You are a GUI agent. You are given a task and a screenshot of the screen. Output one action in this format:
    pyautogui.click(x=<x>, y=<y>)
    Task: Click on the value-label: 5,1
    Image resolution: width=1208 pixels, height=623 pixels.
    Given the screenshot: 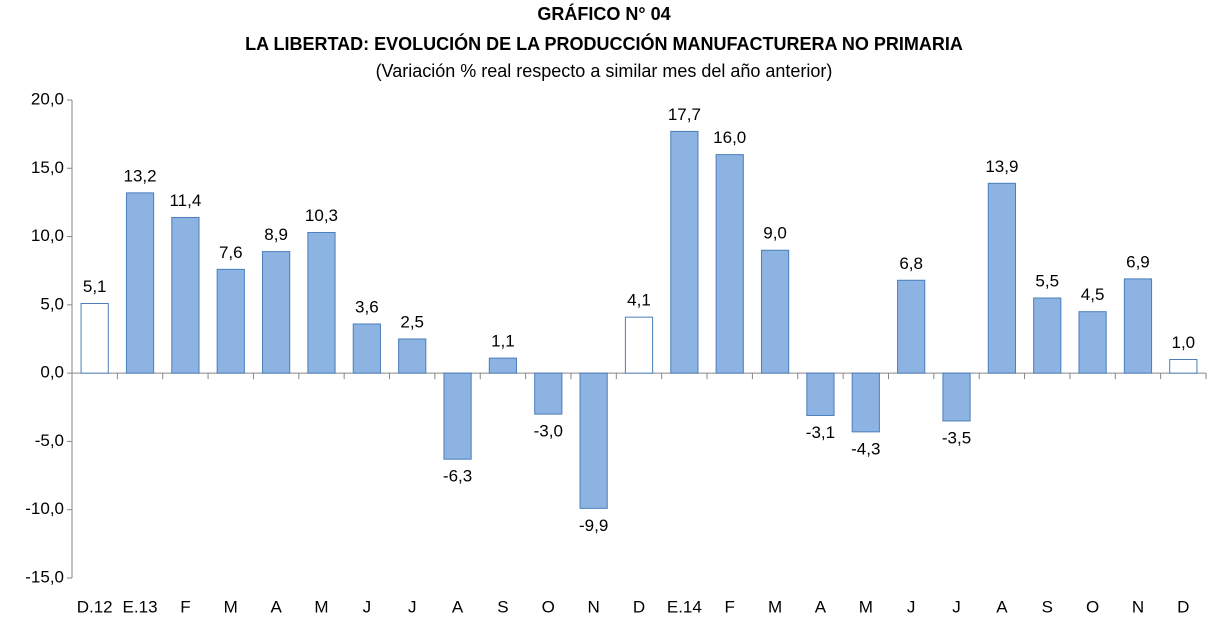 What is the action you would take?
    pyautogui.click(x=95, y=286)
    